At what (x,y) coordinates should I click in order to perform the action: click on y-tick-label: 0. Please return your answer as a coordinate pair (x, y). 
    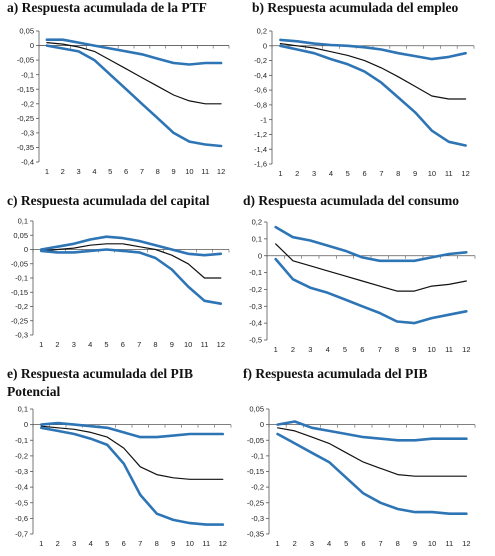
    Looking at the image, I should click on (26, 424).